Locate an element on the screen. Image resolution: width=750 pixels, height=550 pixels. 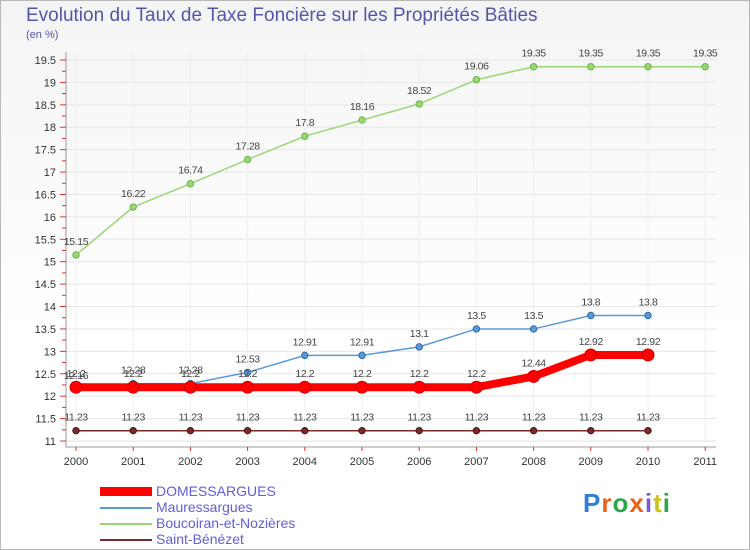
y-tick-label: 11.5 is located at coordinates (45, 420).